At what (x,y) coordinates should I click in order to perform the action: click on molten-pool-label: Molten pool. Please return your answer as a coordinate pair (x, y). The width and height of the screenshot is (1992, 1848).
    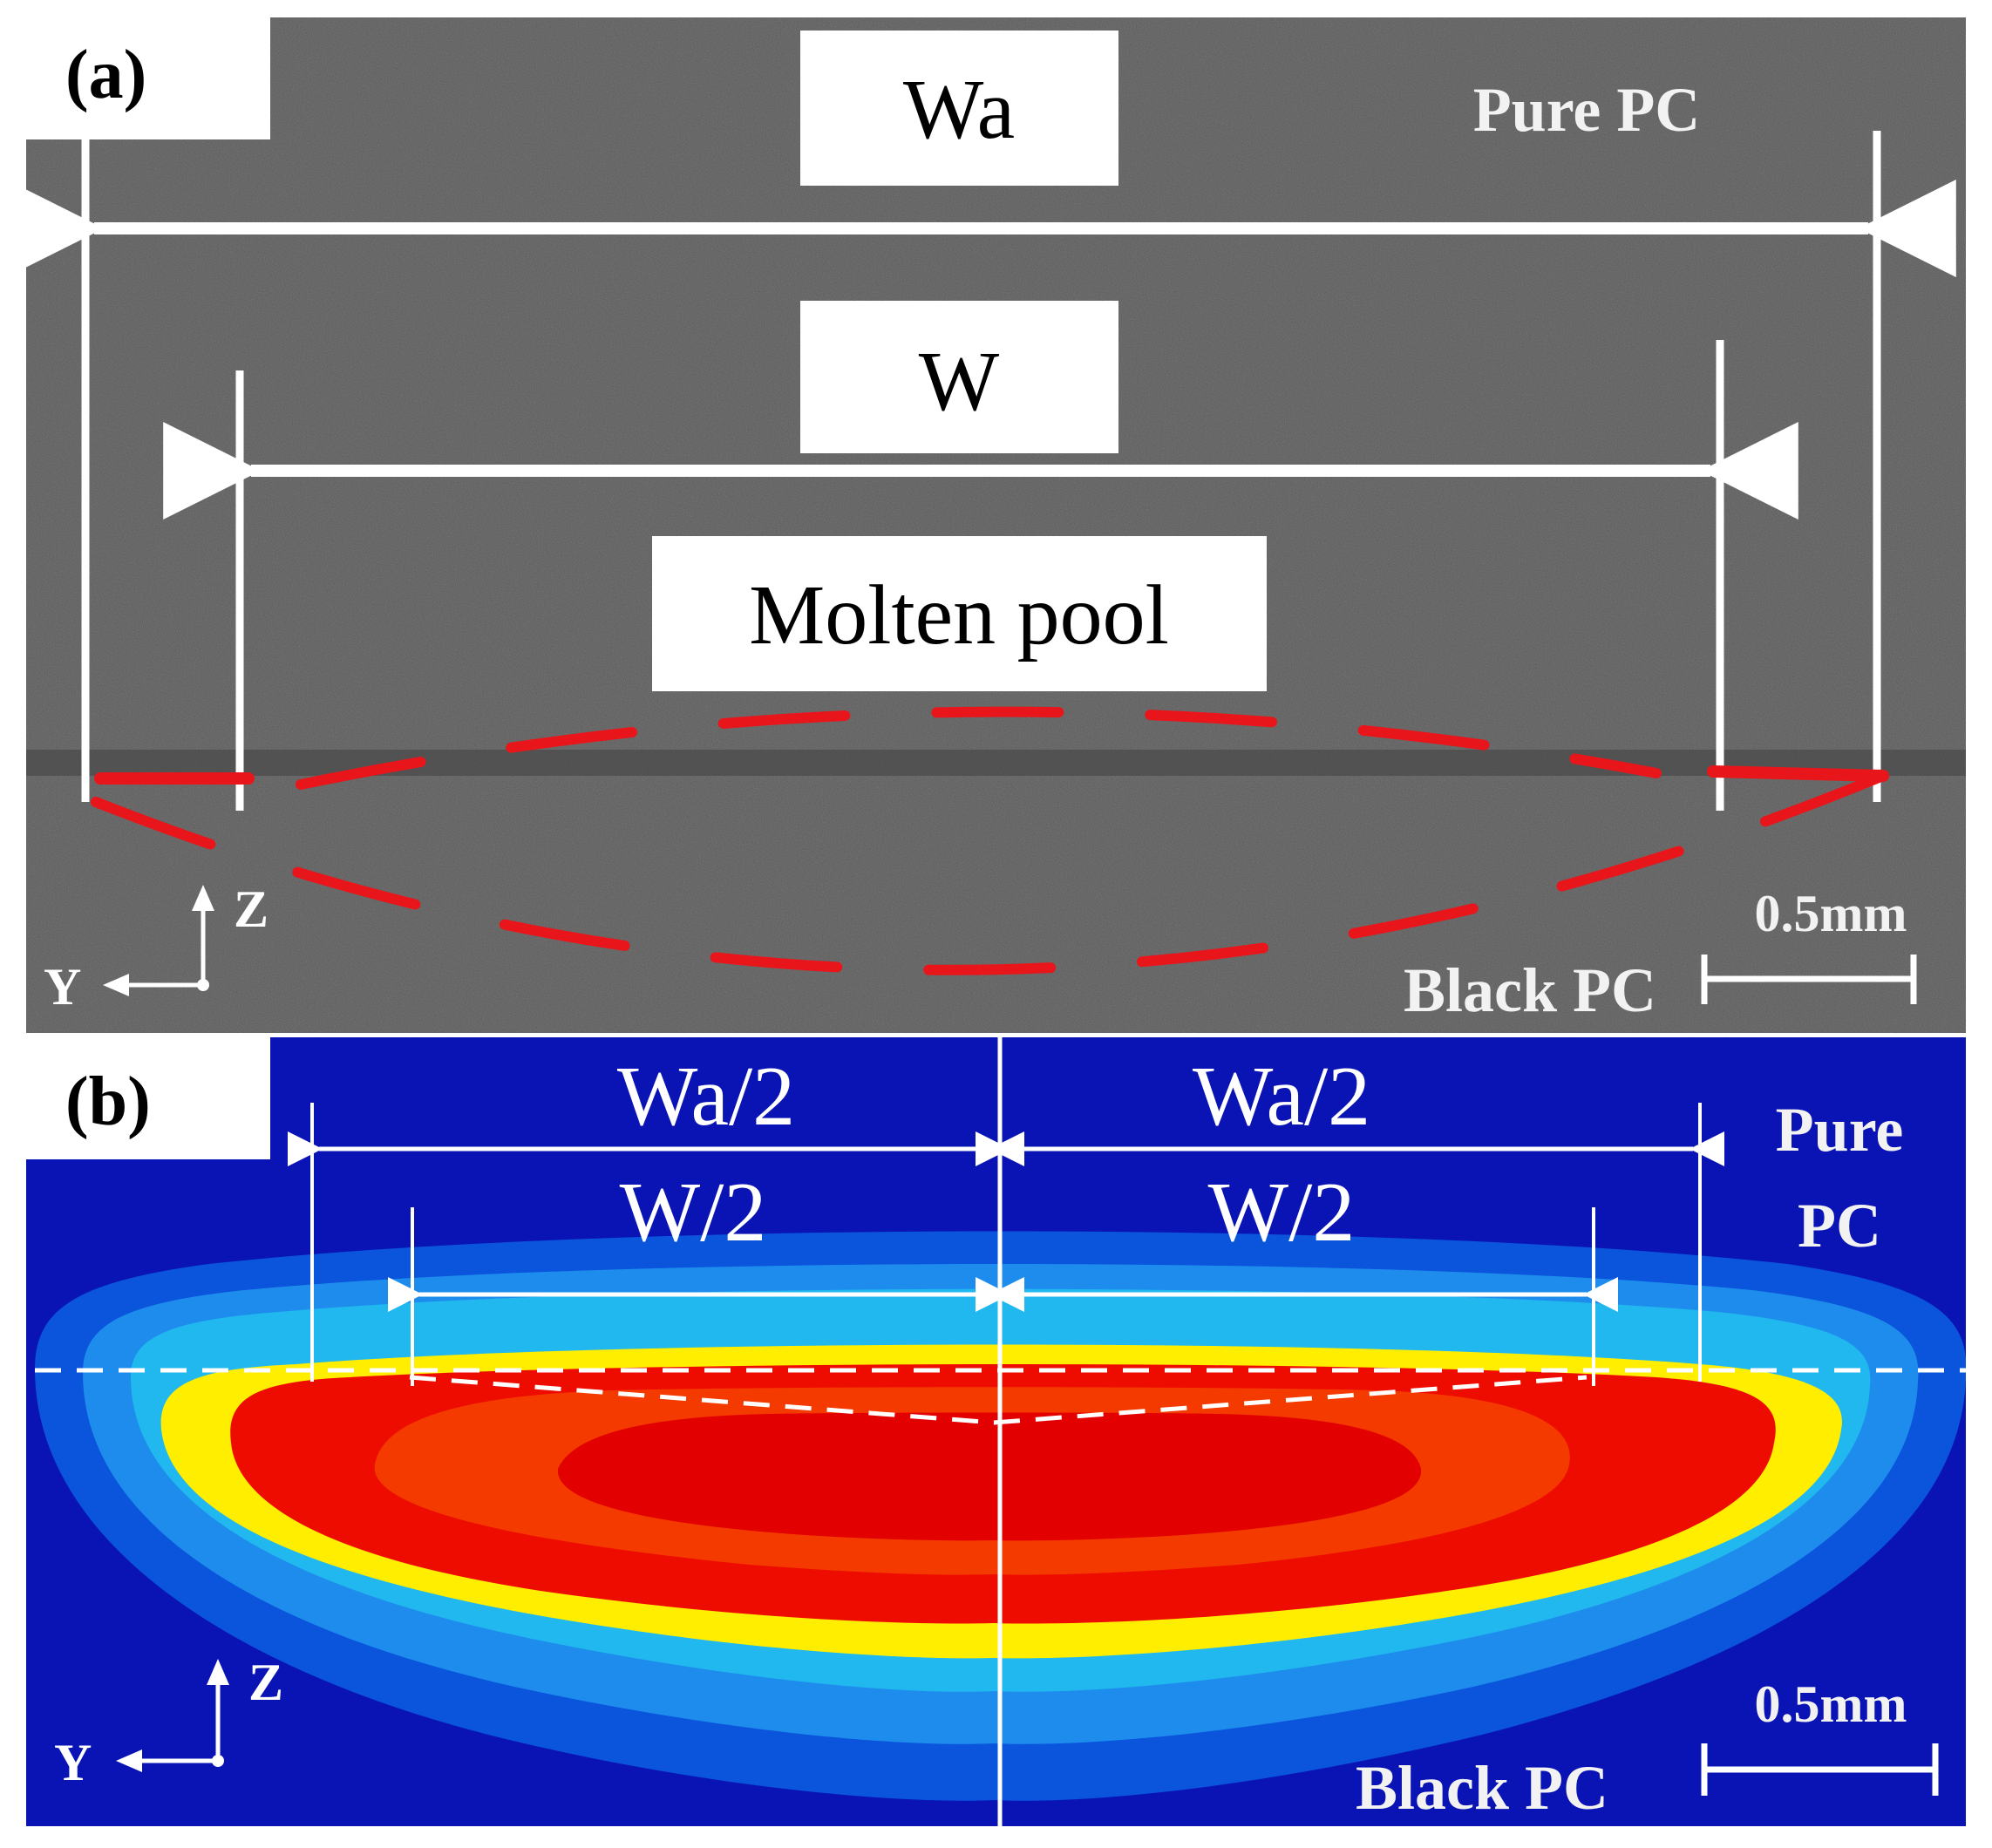
    Looking at the image, I should click on (959, 615).